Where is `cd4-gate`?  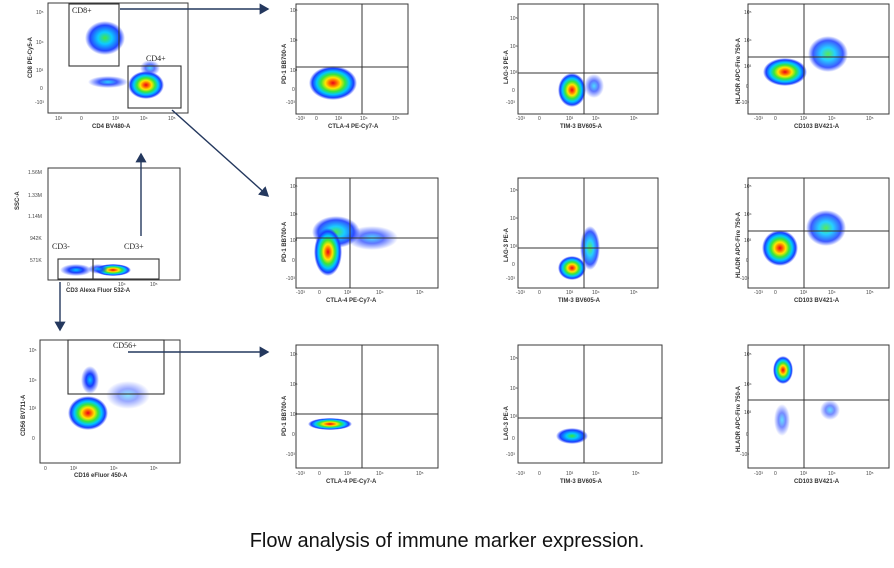
cd4-gate is located at coordinates (154, 87).